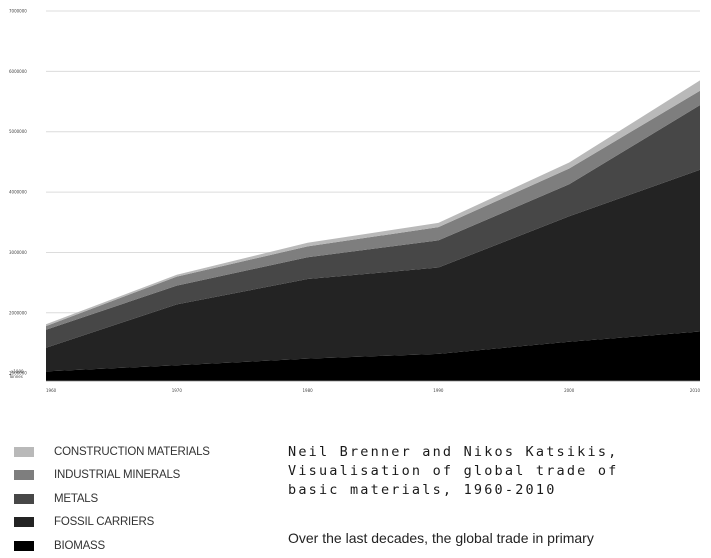 This screenshot has width=711, height=558. I want to click on y-tick-label: 6000000, so click(18, 71).